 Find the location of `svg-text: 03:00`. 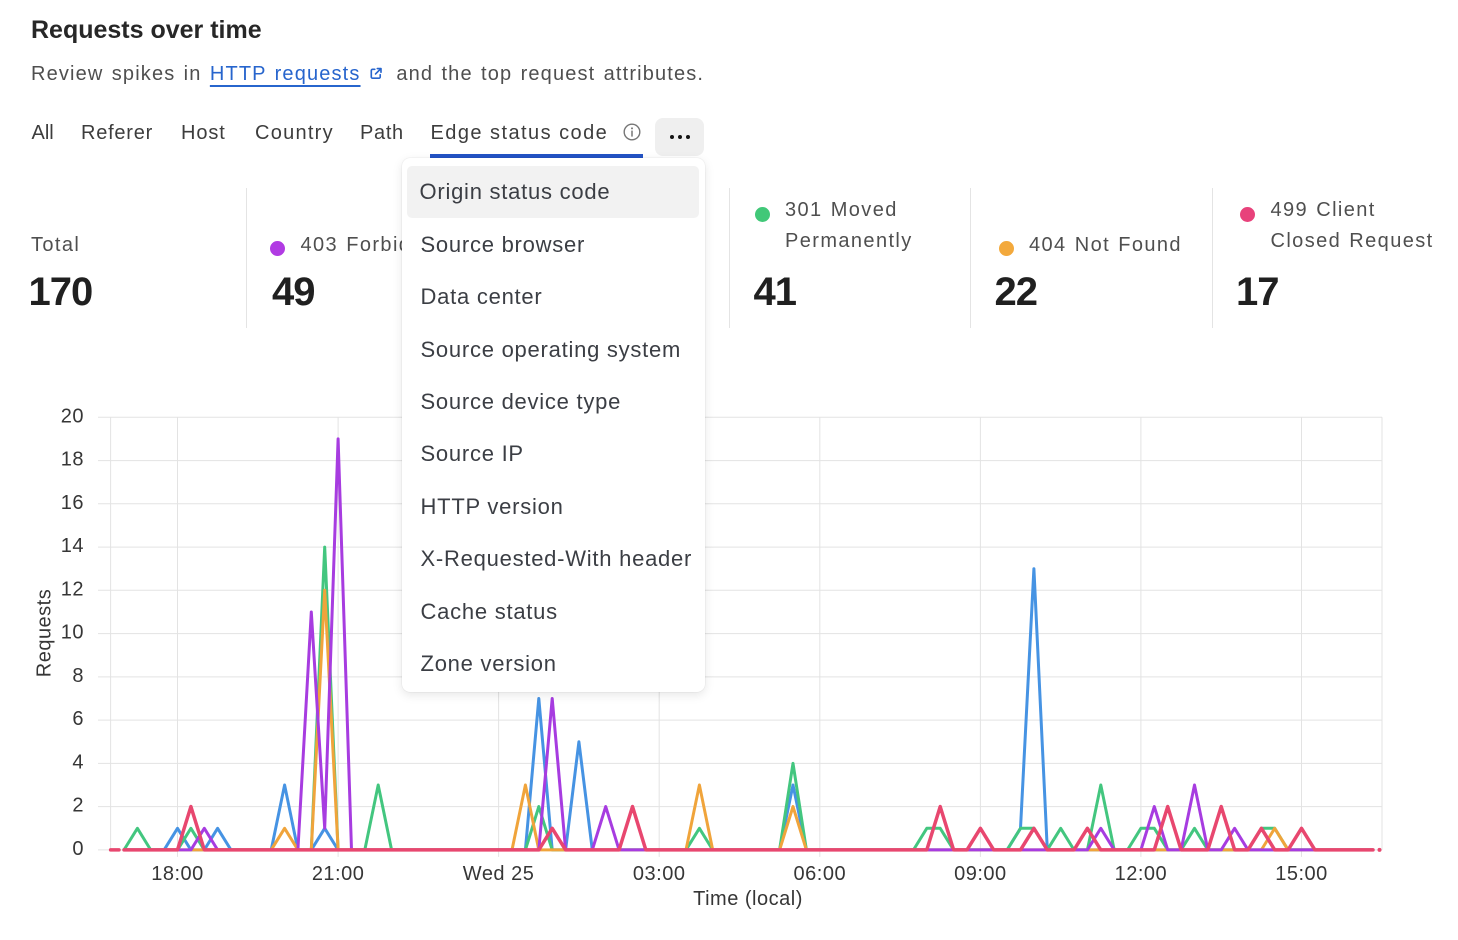

svg-text: 03:00 is located at coordinates (659, 874).